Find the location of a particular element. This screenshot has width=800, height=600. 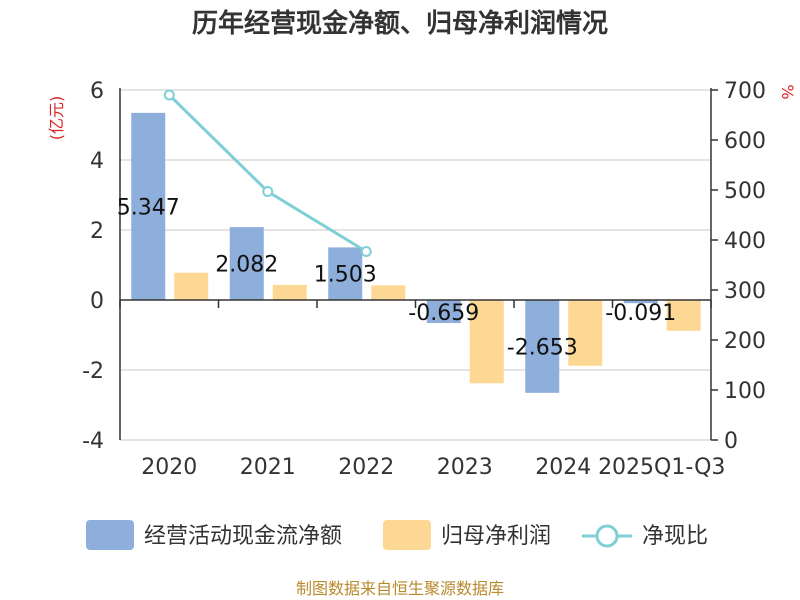

line-series is located at coordinates (267, 173).